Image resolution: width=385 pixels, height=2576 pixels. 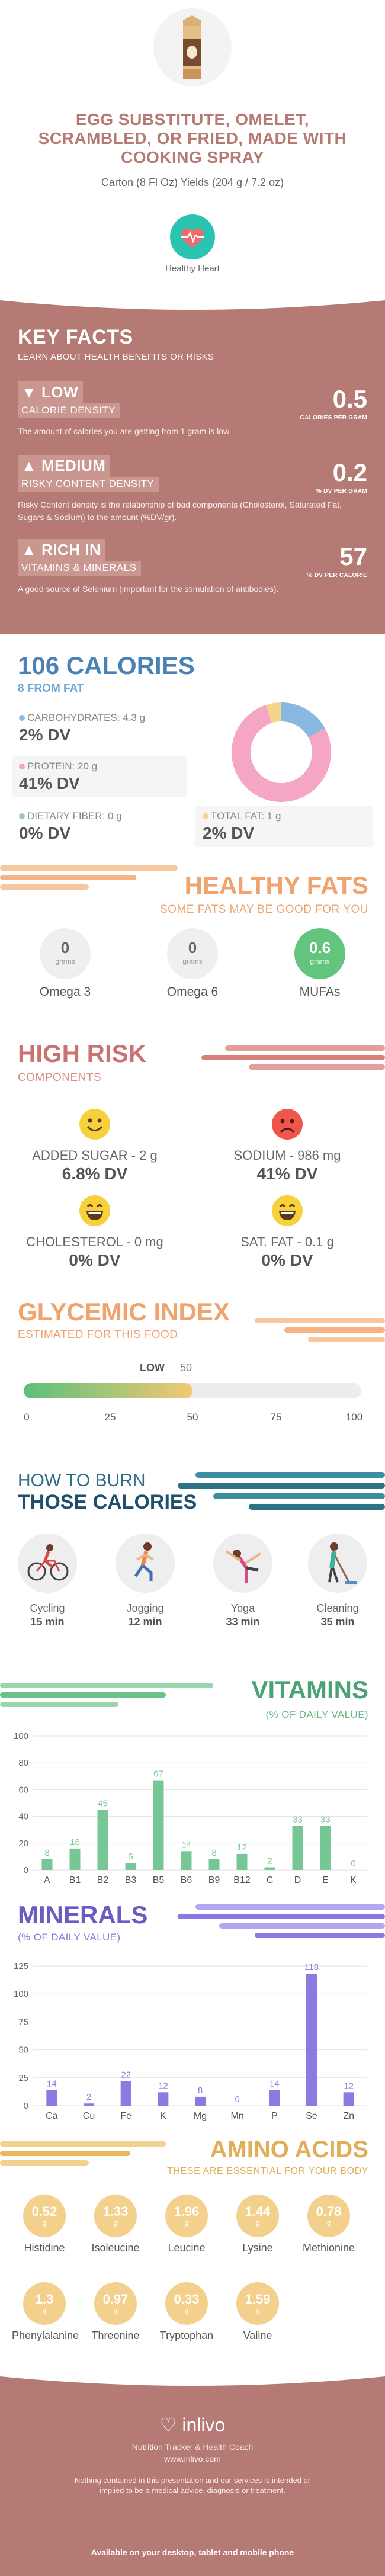 I want to click on fact-unit: % DV PER CALORIE, so click(x=337, y=575).